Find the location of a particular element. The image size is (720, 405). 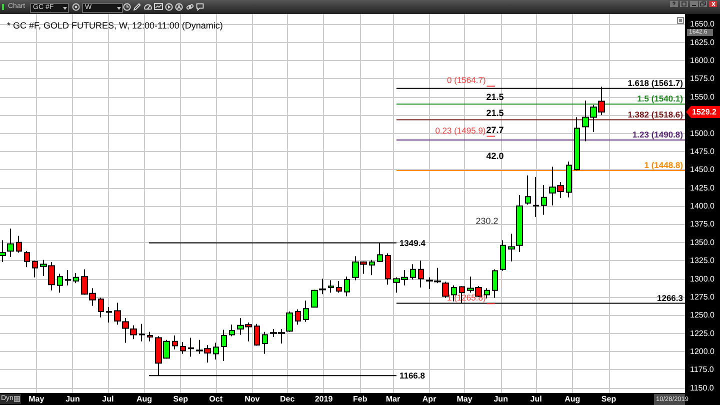

y-tick-label: 1150.0 is located at coordinates (702, 387).